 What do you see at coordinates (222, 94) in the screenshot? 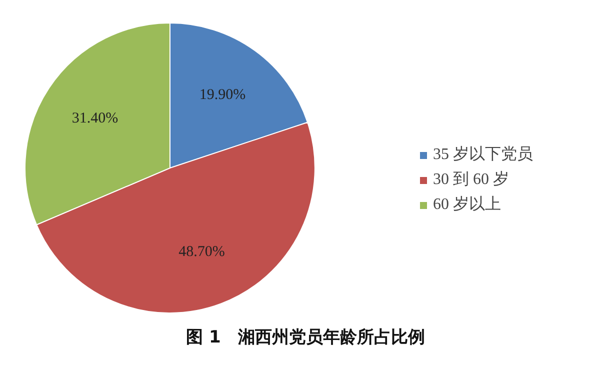
I see `data-label: 19.90%` at bounding box center [222, 94].